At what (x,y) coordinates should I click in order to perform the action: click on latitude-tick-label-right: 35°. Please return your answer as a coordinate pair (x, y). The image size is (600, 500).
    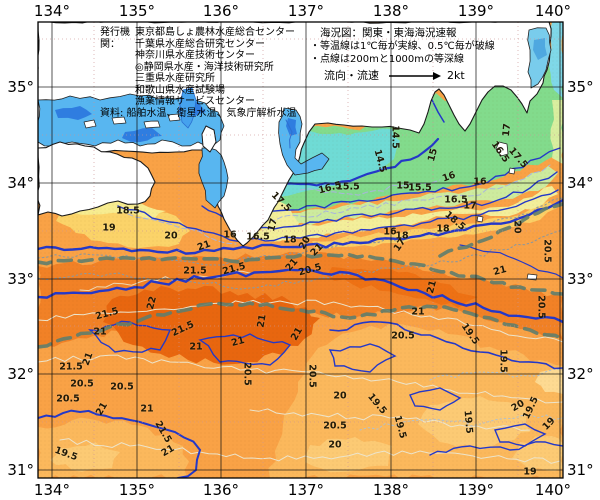
    Looking at the image, I should click on (580, 87).